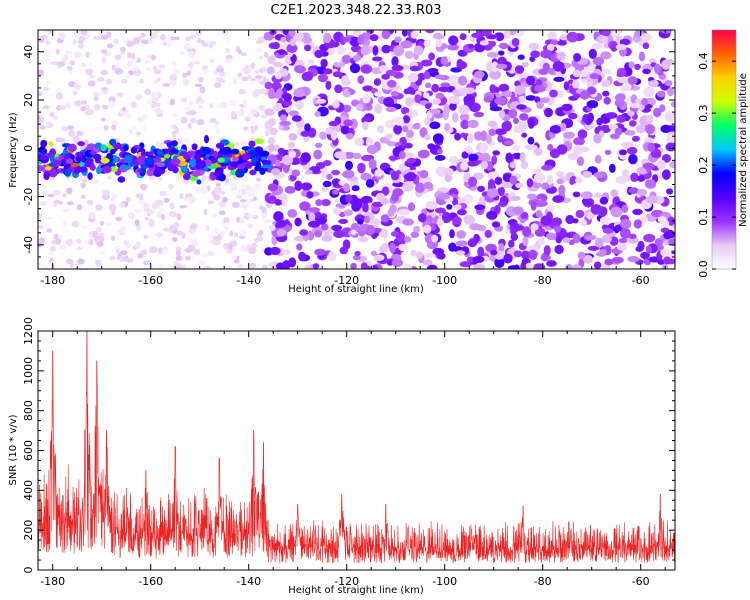 Image resolution: width=750 pixels, height=600 pixels. Describe the element at coordinates (150, 280) in the screenshot. I see `spectrogram-x-tick-label: -160` at that location.